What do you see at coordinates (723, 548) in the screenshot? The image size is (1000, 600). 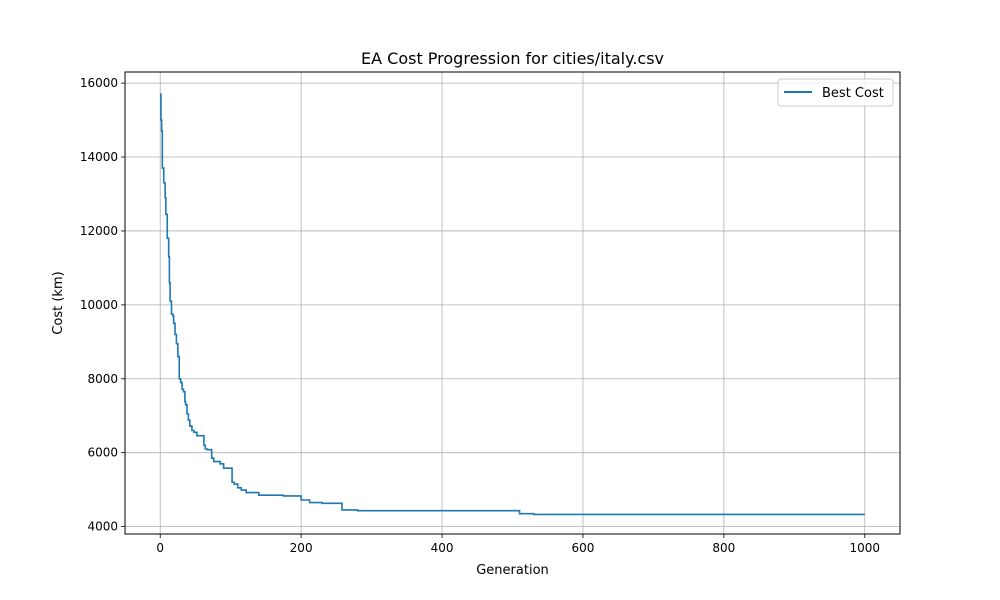 I see `x-tick-label: 800` at bounding box center [723, 548].